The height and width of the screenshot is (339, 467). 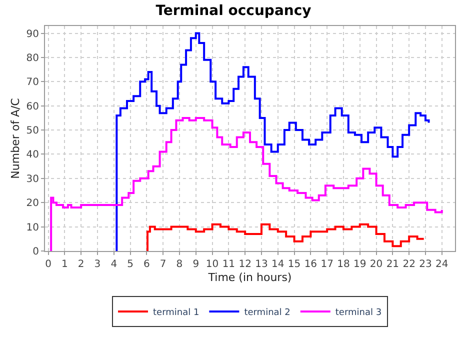 I want to click on legend-label: terminal 1, so click(x=176, y=313).